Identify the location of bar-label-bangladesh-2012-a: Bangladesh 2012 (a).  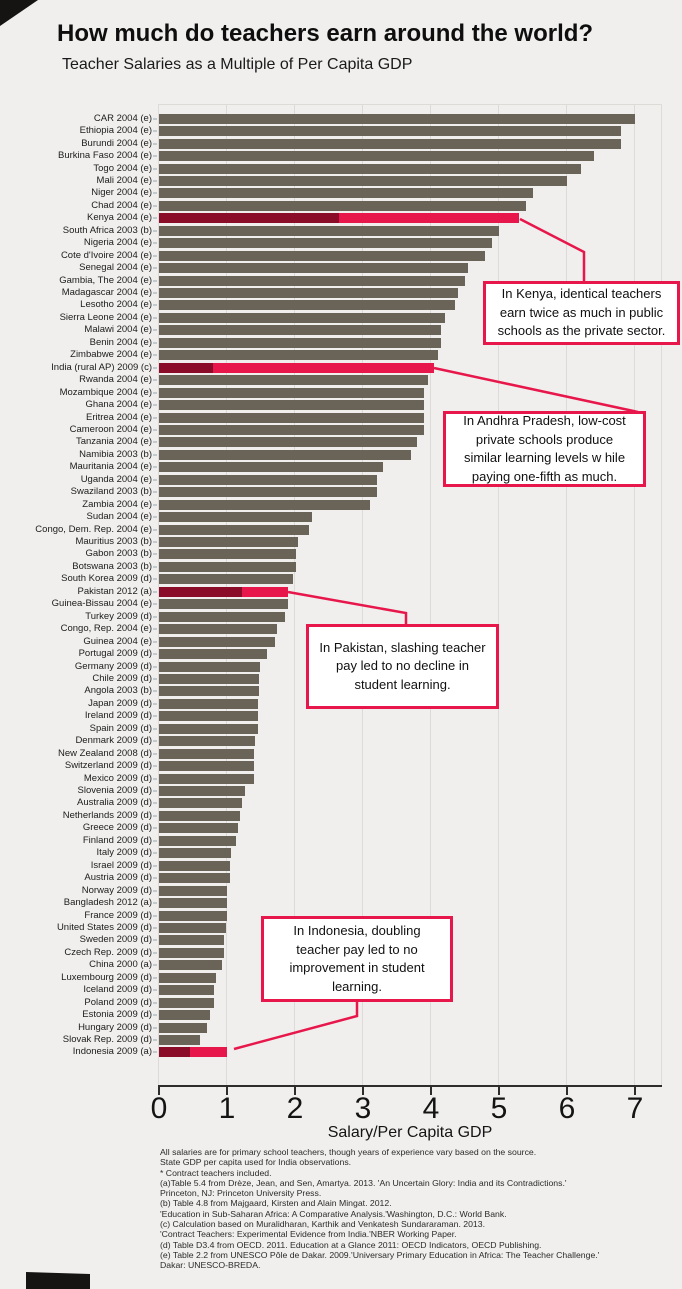
(107, 903).